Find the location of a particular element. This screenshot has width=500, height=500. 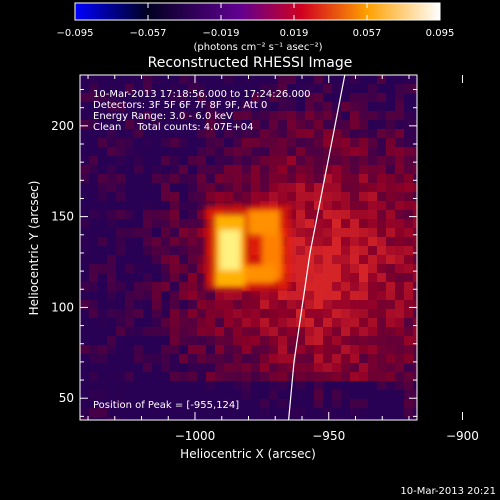

flare-source is located at coordinates (247, 247).